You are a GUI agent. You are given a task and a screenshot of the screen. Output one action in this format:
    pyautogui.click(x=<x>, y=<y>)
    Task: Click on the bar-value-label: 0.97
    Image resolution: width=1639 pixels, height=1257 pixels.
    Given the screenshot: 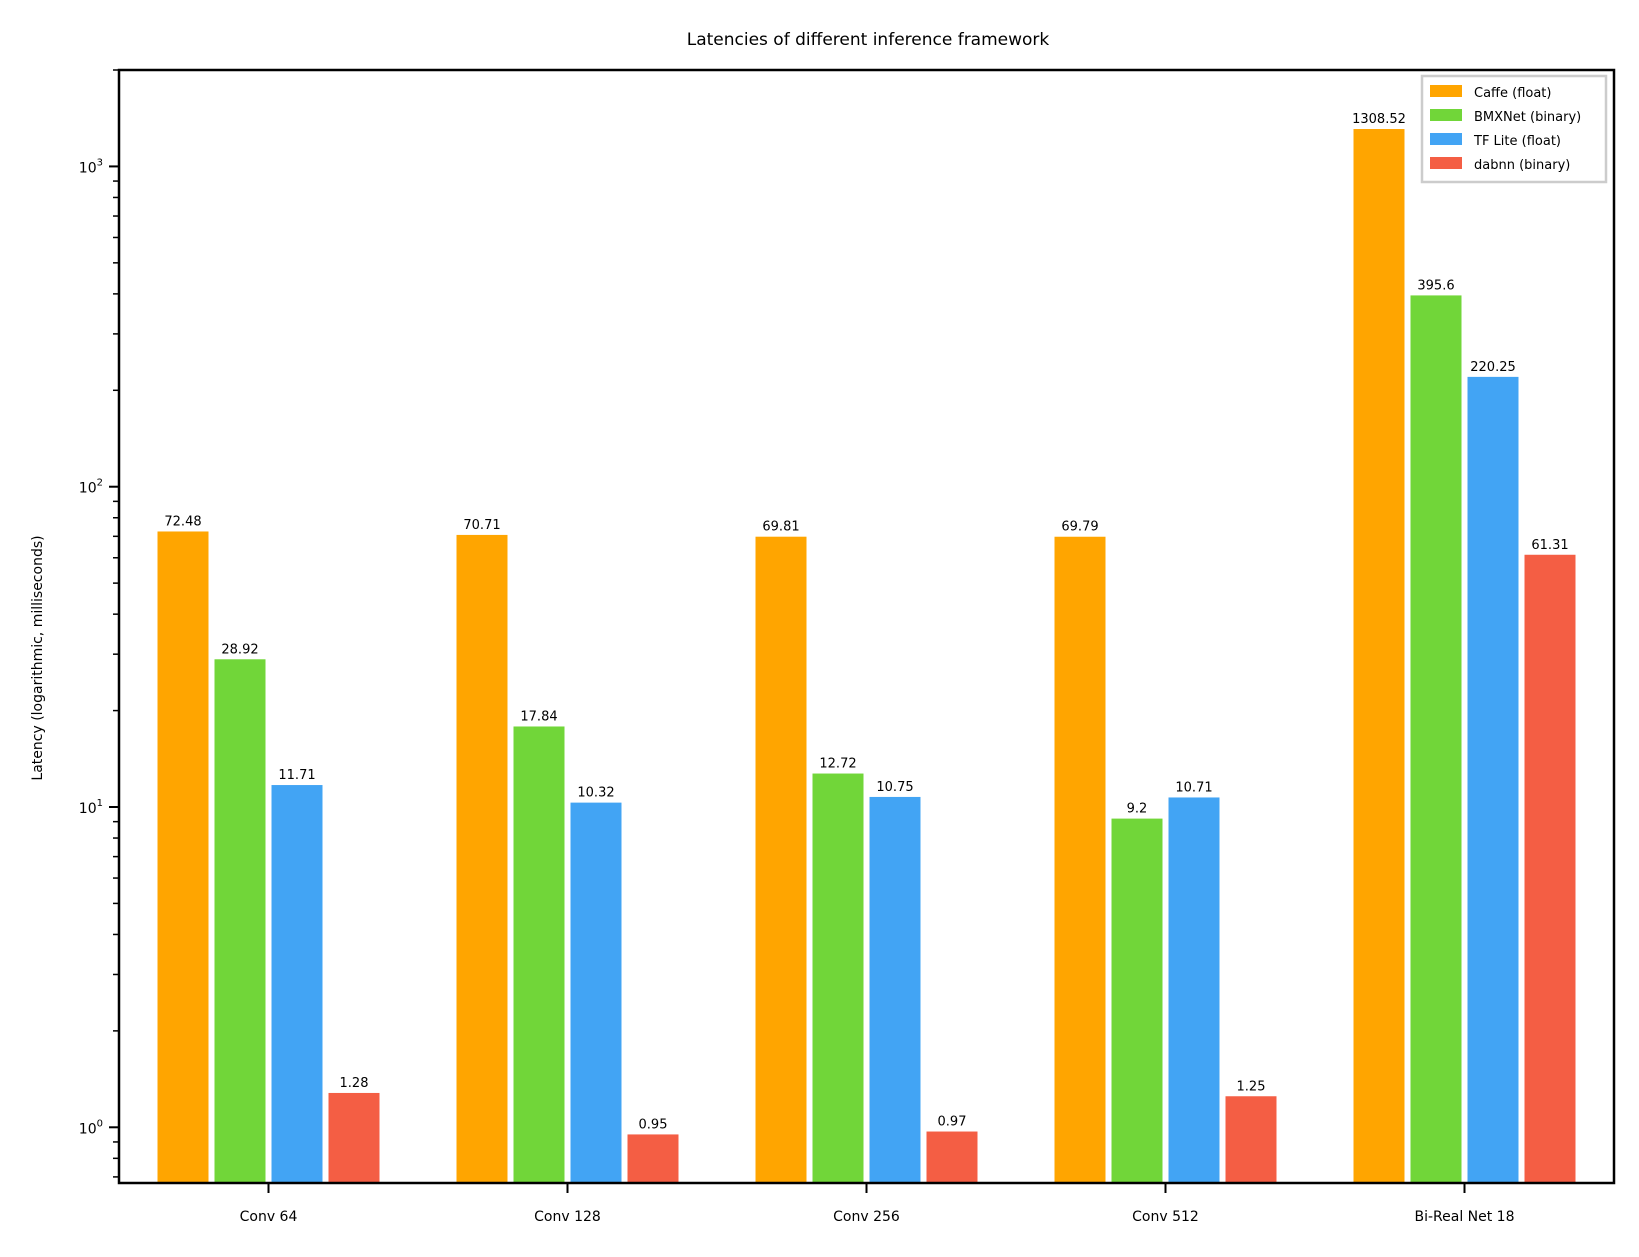 What is the action you would take?
    pyautogui.click(x=952, y=1122)
    